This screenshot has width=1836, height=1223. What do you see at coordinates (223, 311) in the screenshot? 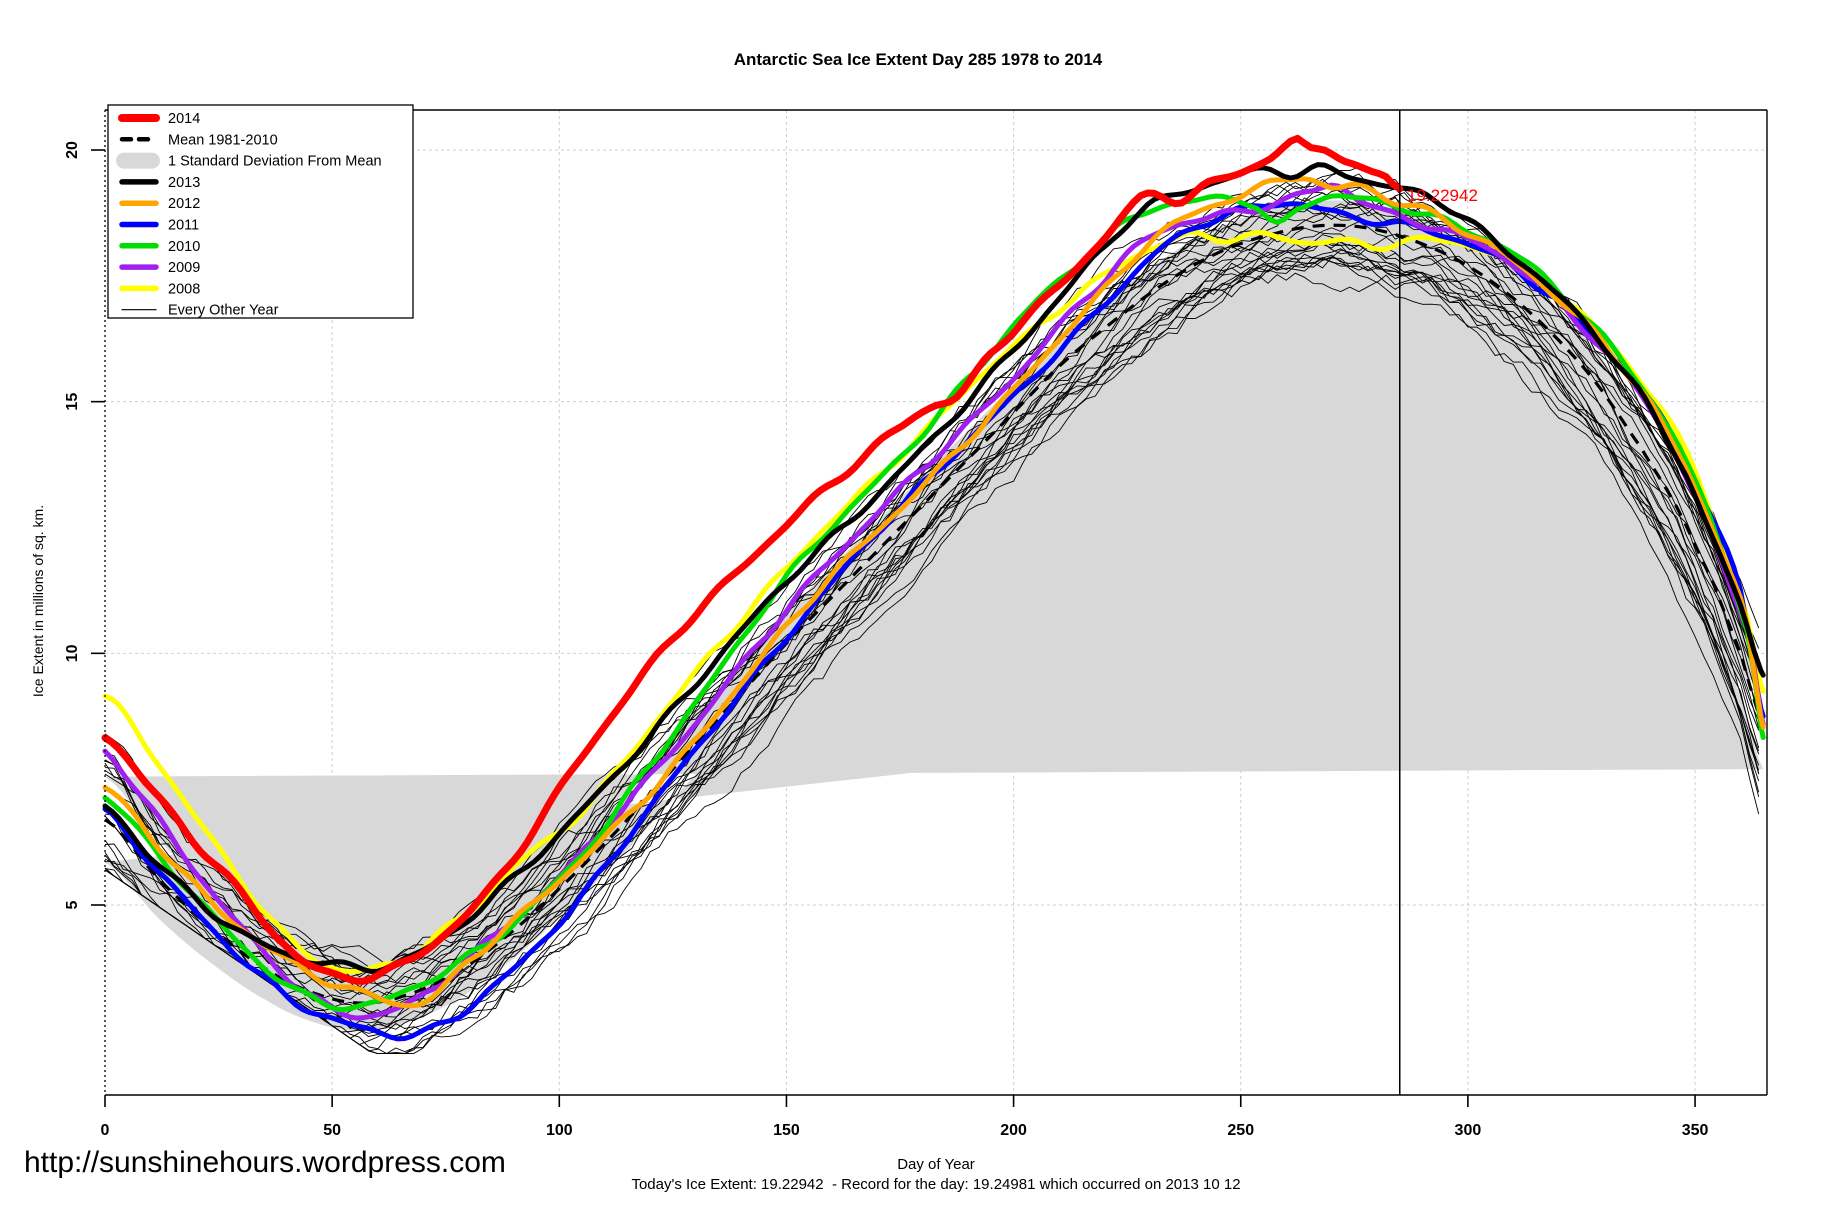
I see `legend-label-every-other-year: Every Other Year` at bounding box center [223, 311].